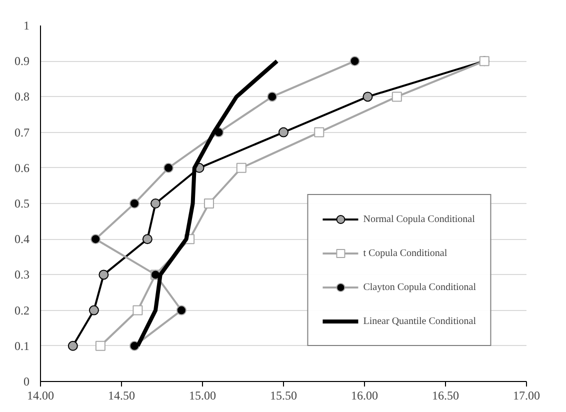  What do you see at coordinates (202, 395) in the screenshot?
I see `x-tick-label: 15.00` at bounding box center [202, 395].